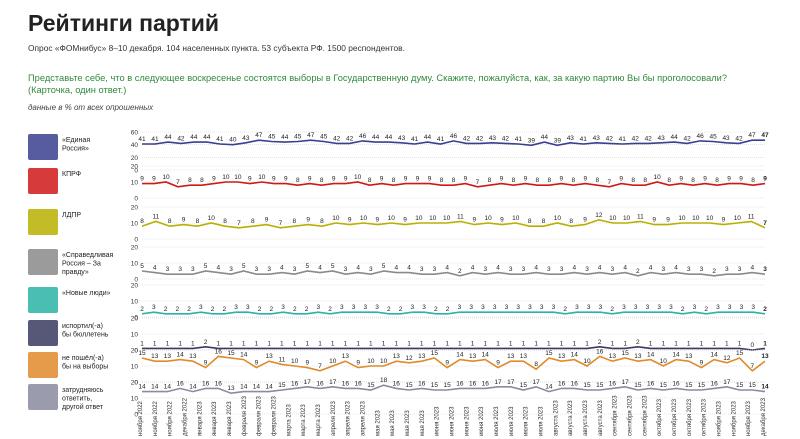 This screenshot has width=800, height=439. Describe the element at coordinates (82, 326) in the screenshot. I see `panel-label: испортил(-а)` at that location.